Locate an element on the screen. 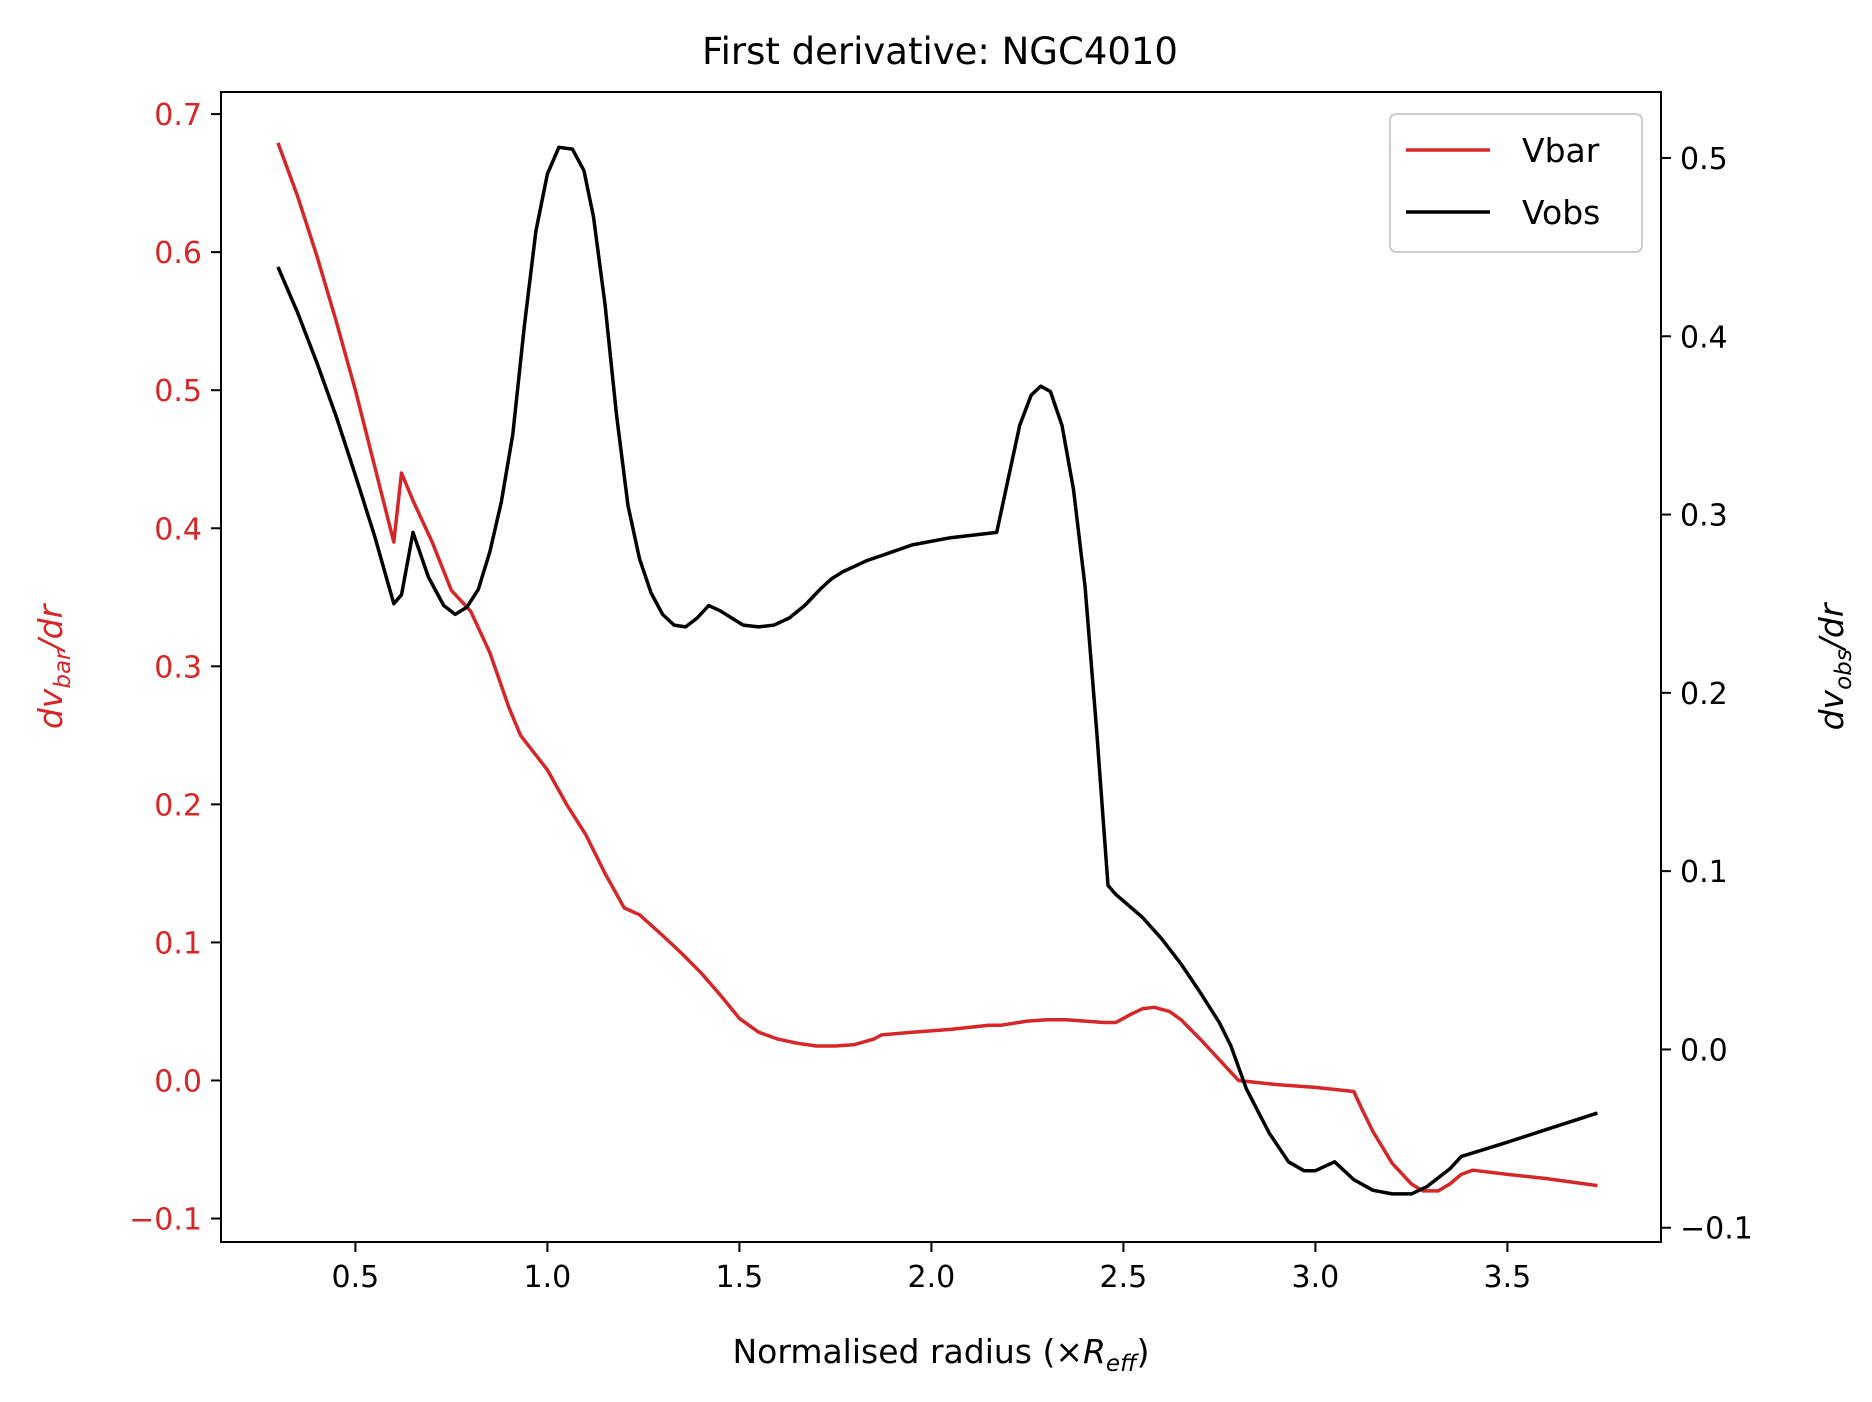 The width and height of the screenshot is (1872, 1402). y-left-tick-label: 0.6 is located at coordinates (178, 253).